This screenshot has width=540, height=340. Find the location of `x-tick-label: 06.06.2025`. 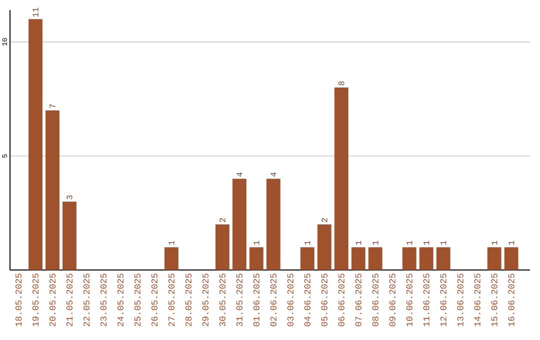

x-tick-label: 06.06.2025 is located at coordinates (341, 300).